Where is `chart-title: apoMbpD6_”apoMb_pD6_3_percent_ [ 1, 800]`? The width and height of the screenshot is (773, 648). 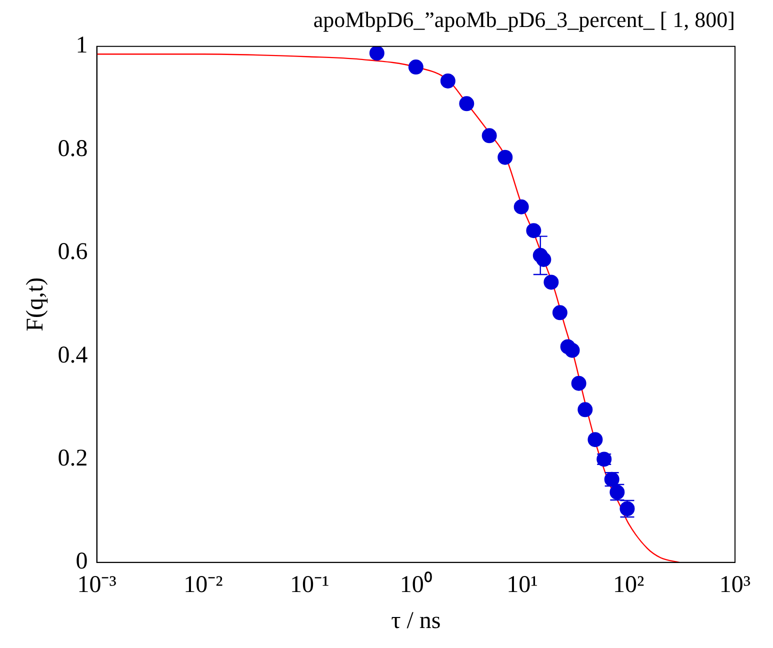 chart-title: apoMbpD6_”apoMb_pD6_3_percent_ [ 1, 800] is located at coordinates (524, 19).